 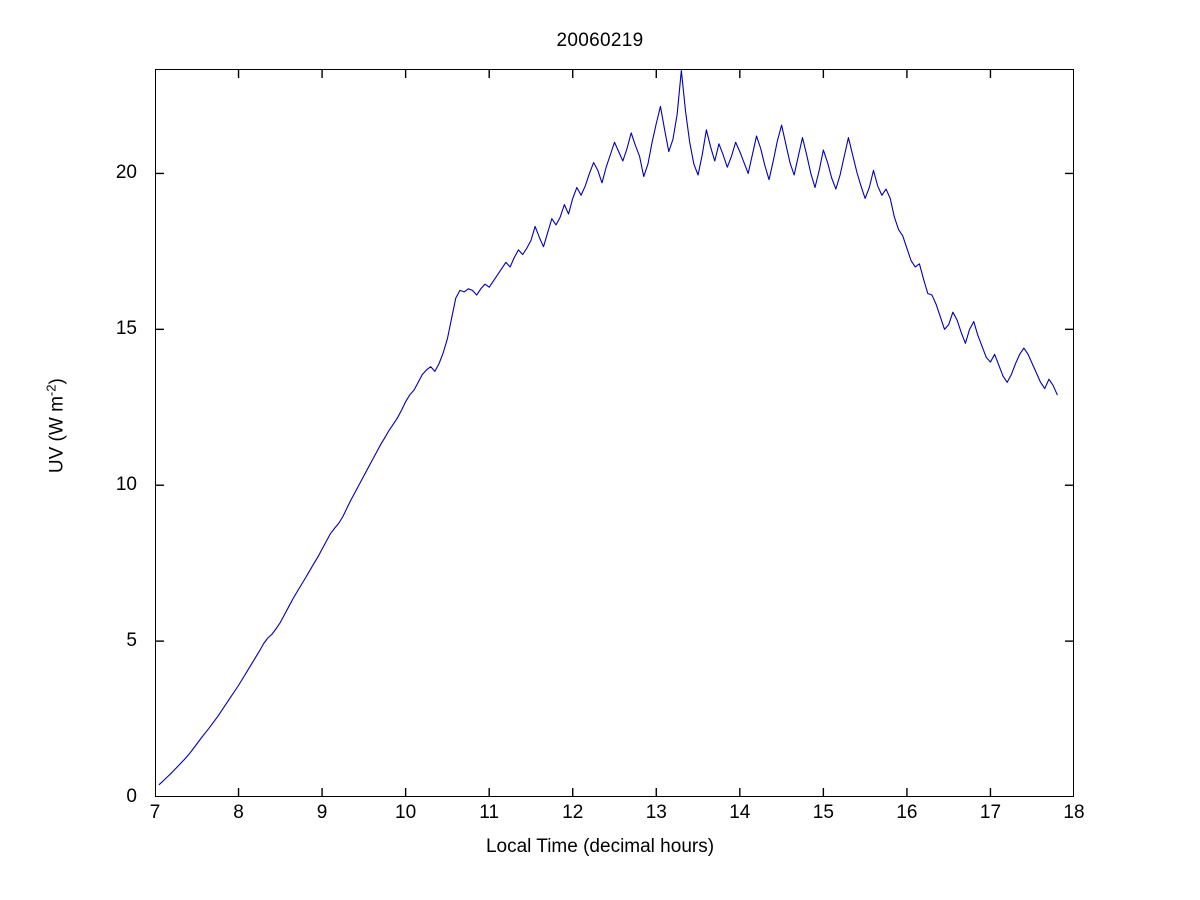 I want to click on y-tick-label: 10, so click(x=126, y=485).